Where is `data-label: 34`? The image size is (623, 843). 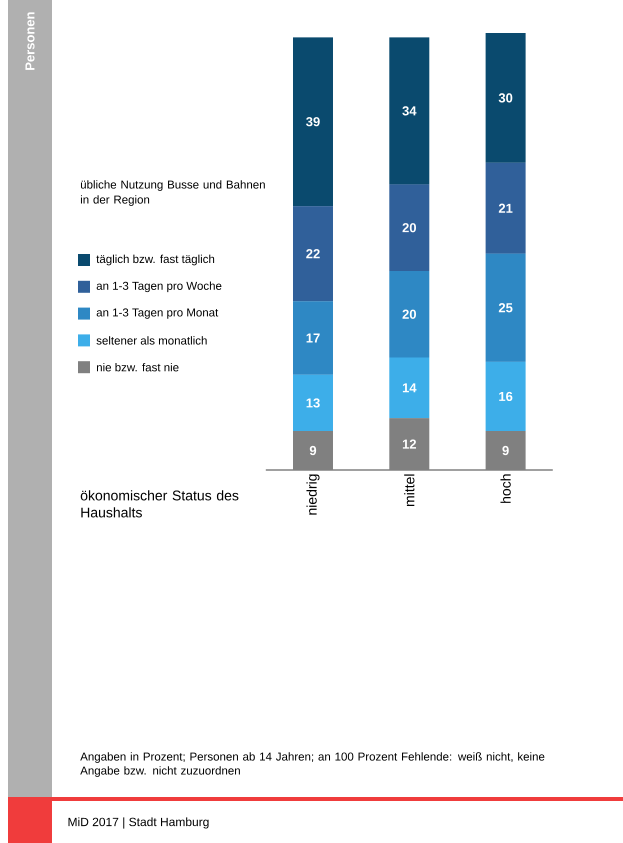 data-label: 34 is located at coordinates (409, 111).